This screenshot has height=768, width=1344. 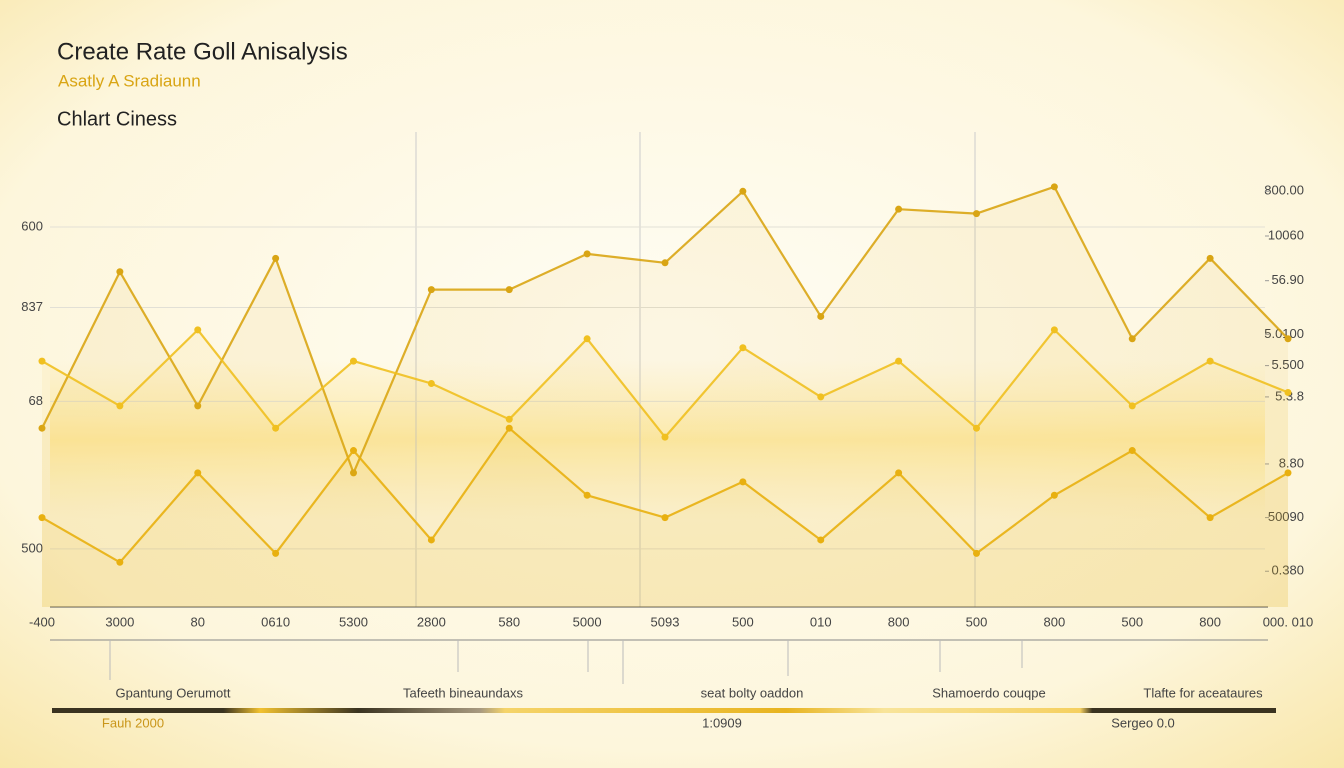 What do you see at coordinates (664, 710) in the screenshot?
I see `footer-bar` at bounding box center [664, 710].